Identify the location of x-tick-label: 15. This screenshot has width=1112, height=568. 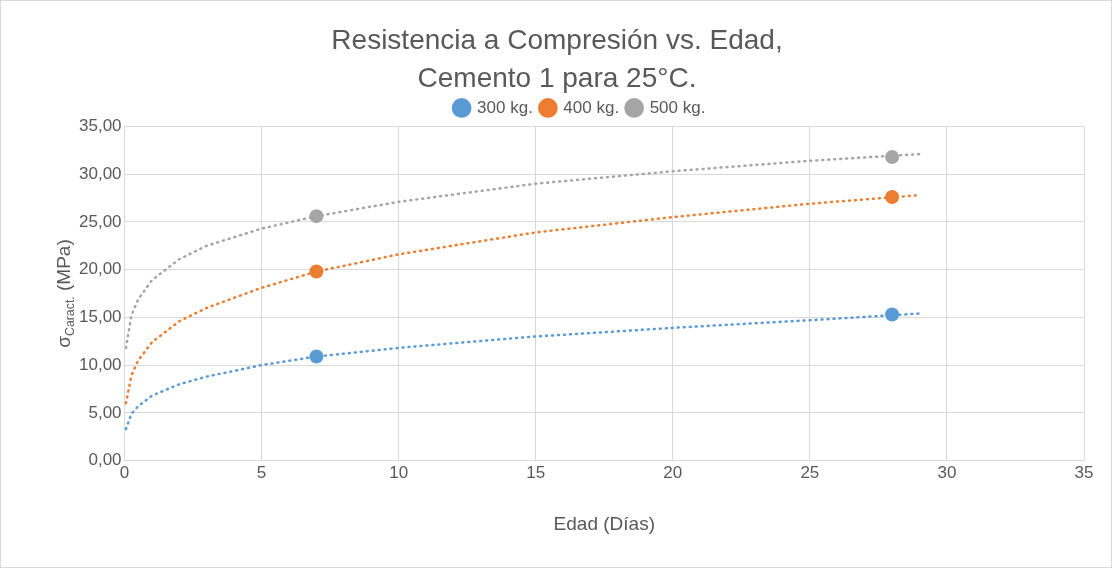
(536, 473).